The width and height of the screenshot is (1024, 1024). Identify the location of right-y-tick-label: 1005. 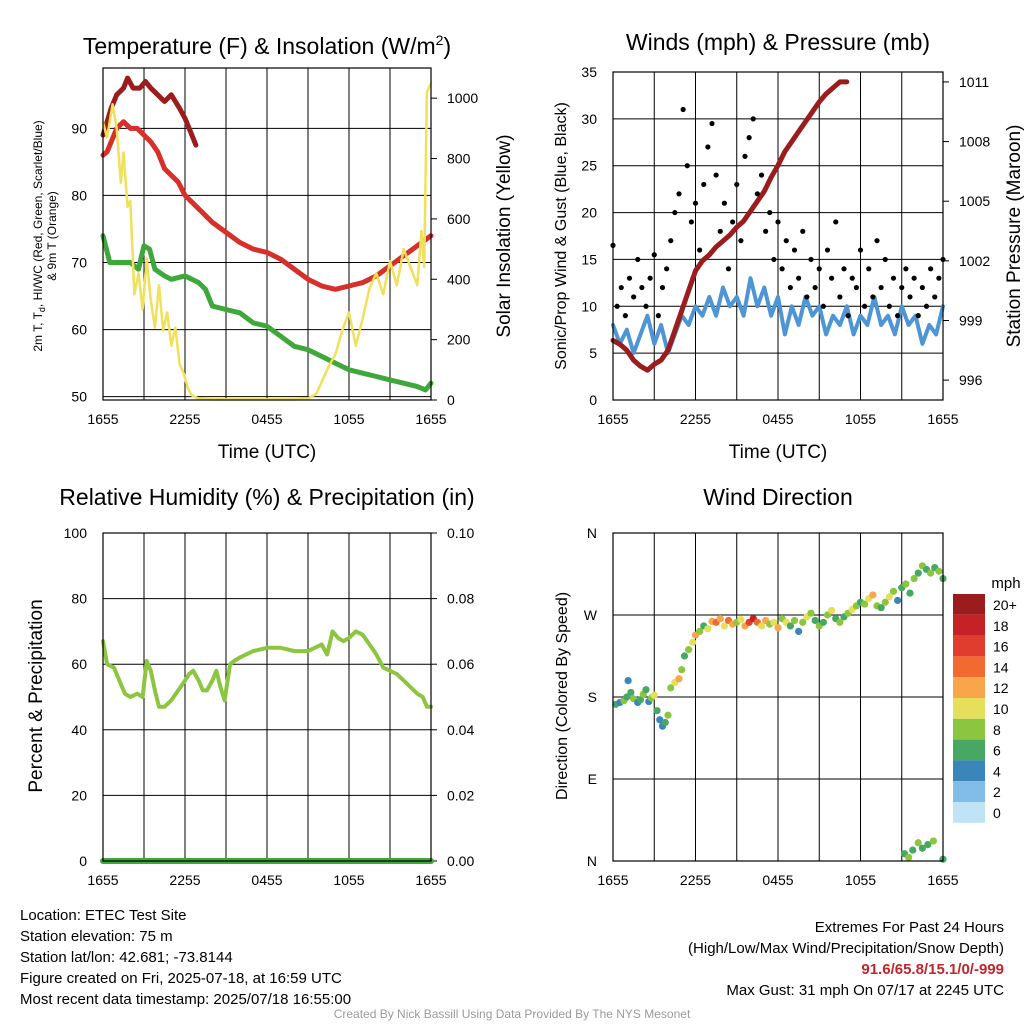
(974, 201).